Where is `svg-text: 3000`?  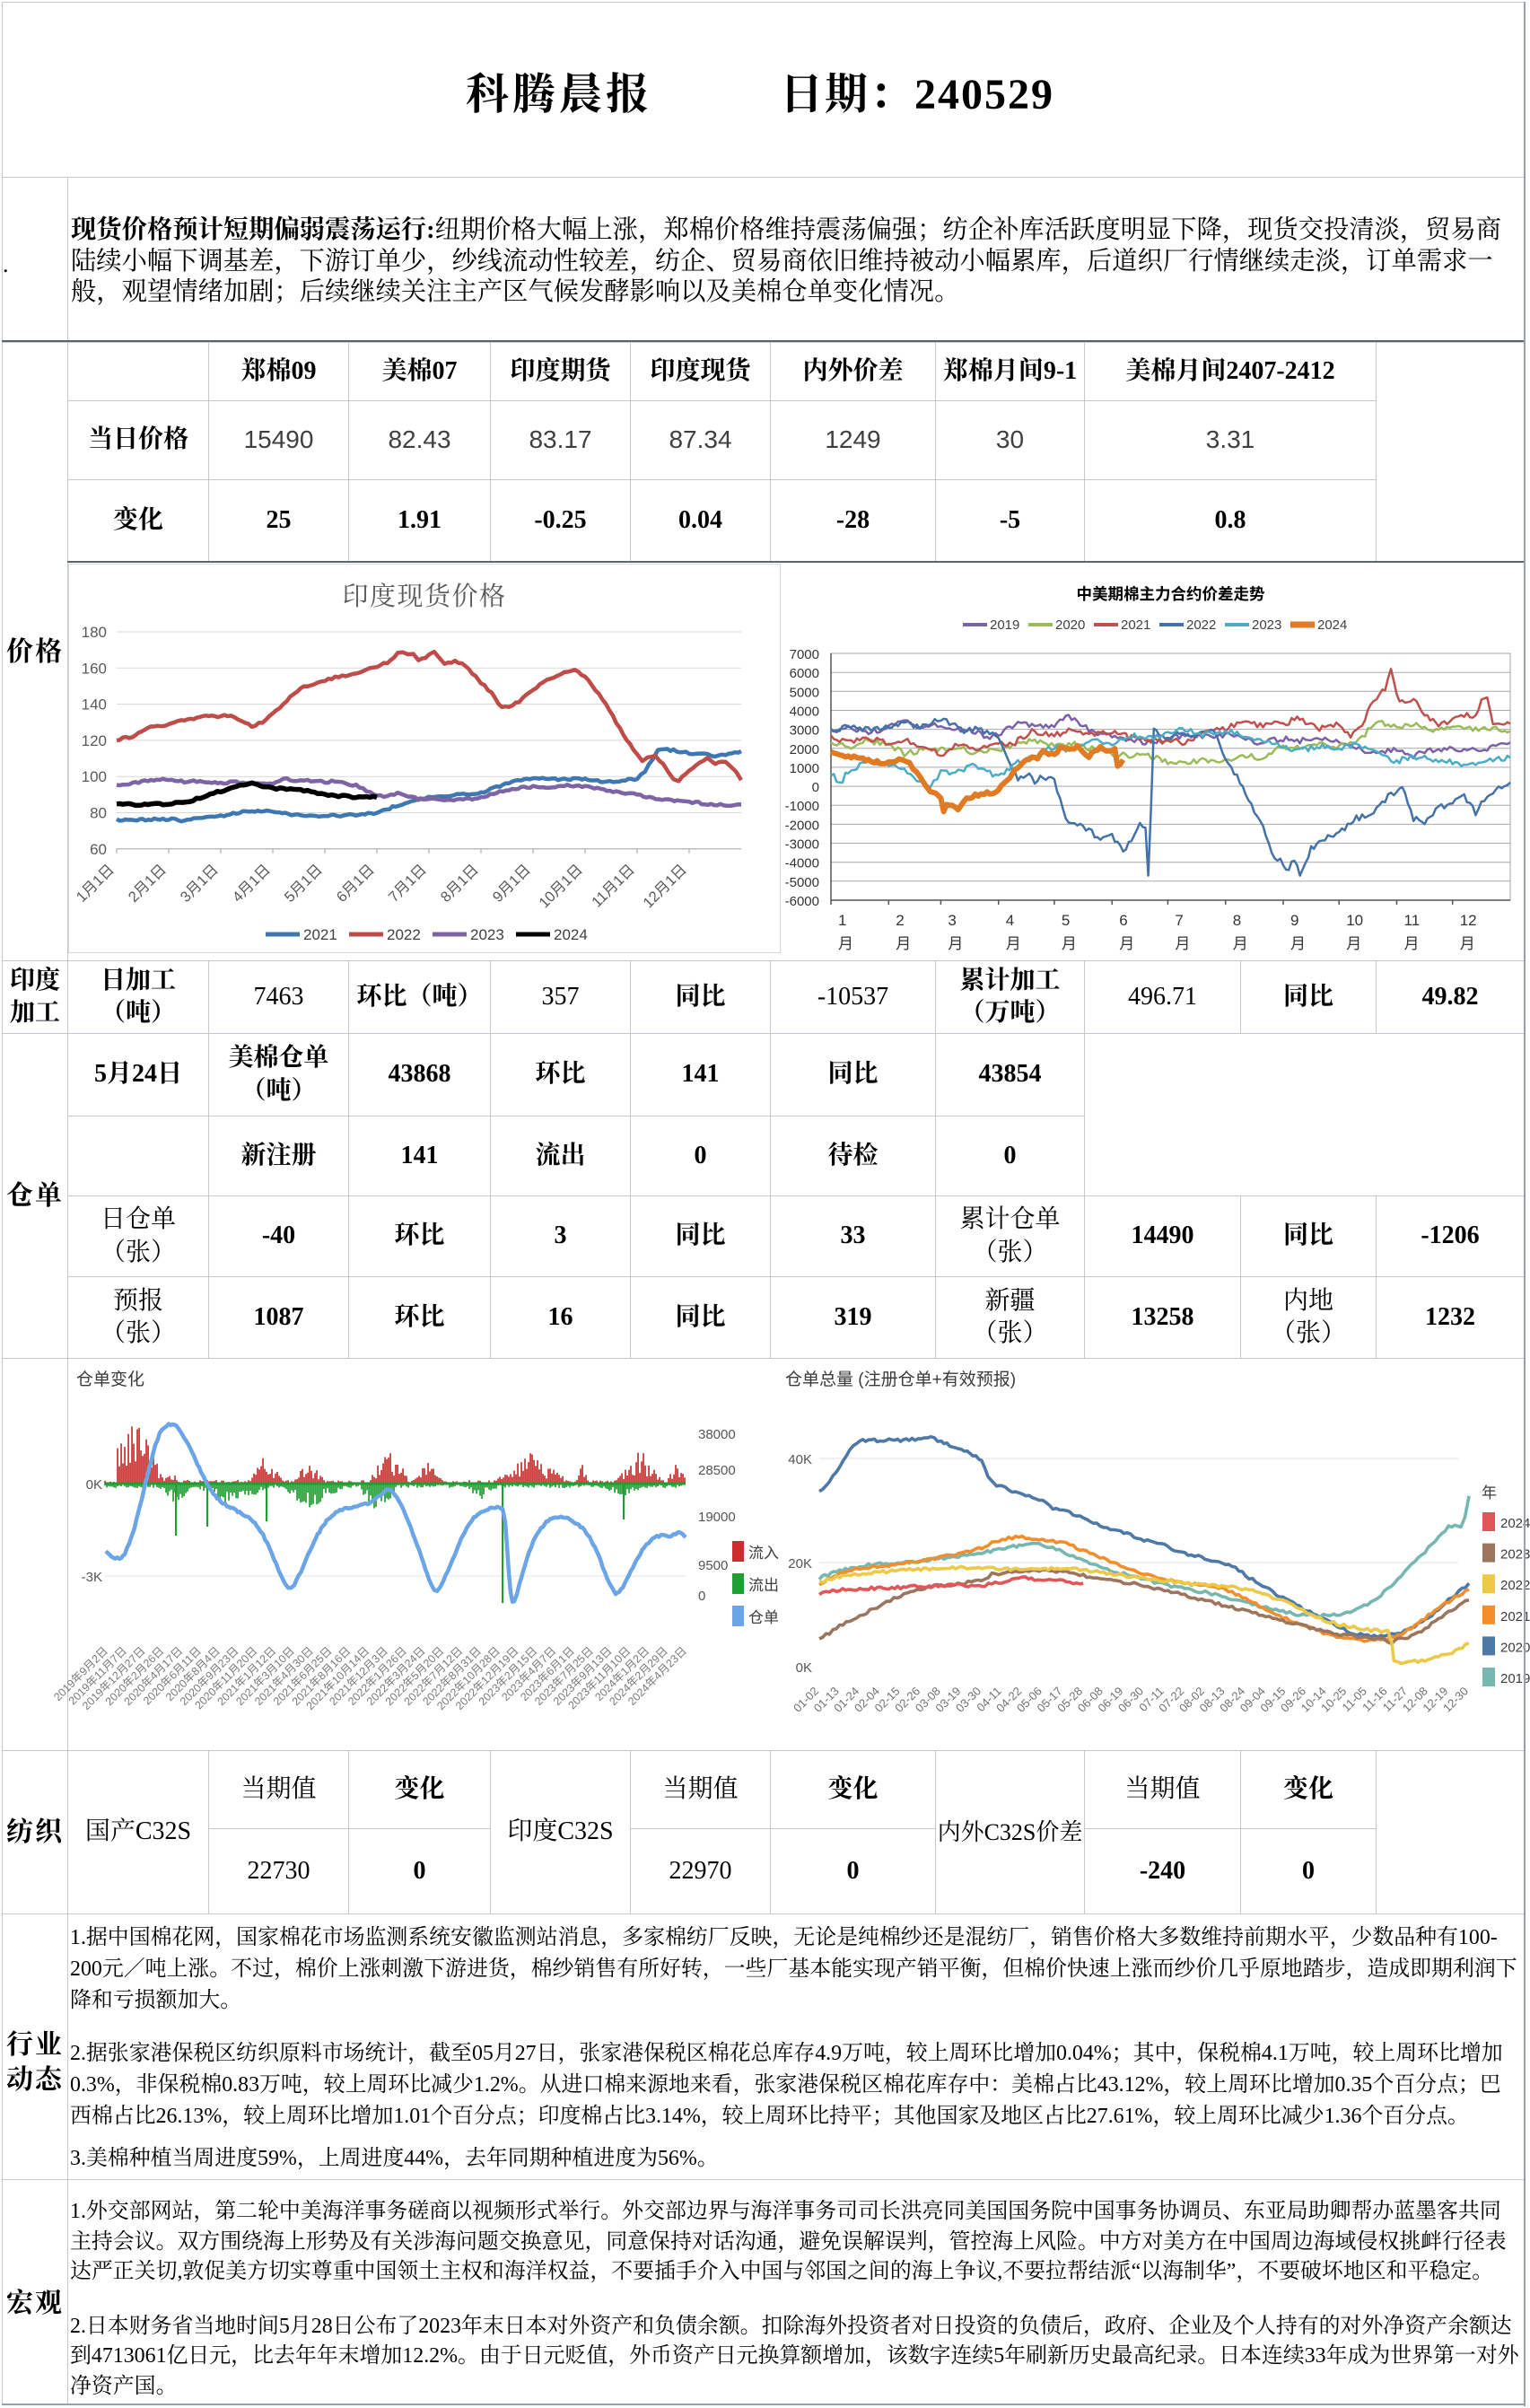 svg-text: 3000 is located at coordinates (804, 731).